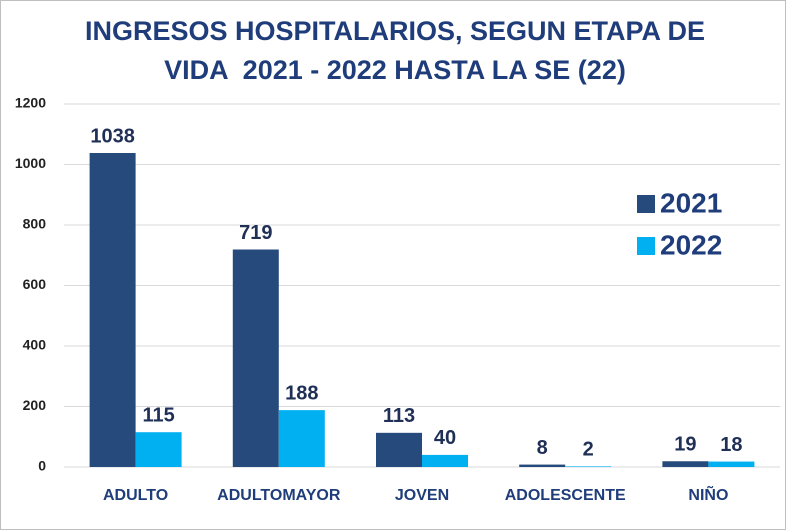 Image resolution: width=786 pixels, height=530 pixels. I want to click on y-tick-label: 1200, so click(30, 103).